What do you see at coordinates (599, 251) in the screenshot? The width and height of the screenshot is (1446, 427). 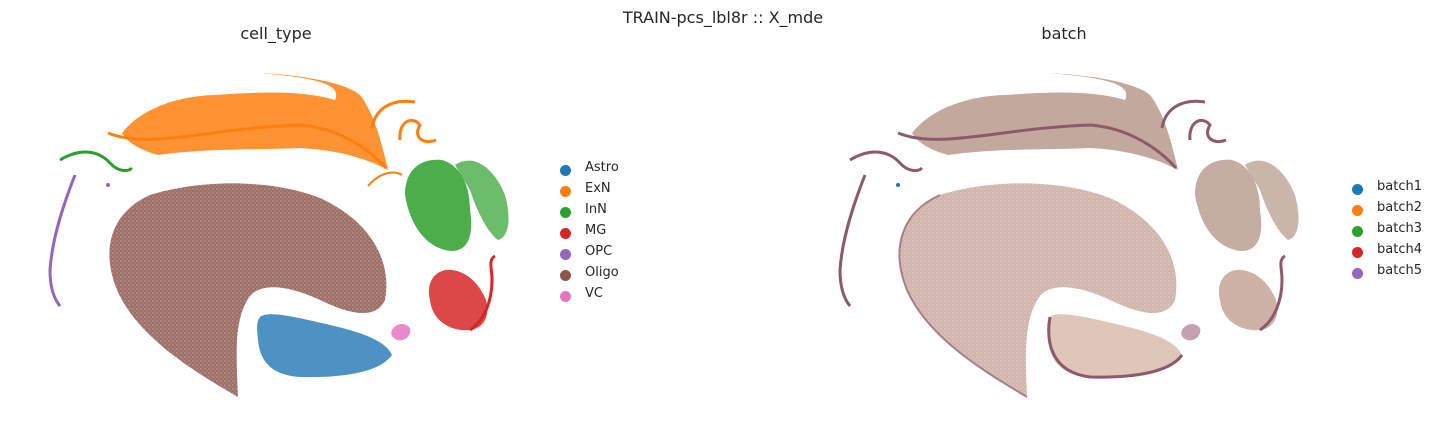 I see `legend-label: OPC` at bounding box center [599, 251].